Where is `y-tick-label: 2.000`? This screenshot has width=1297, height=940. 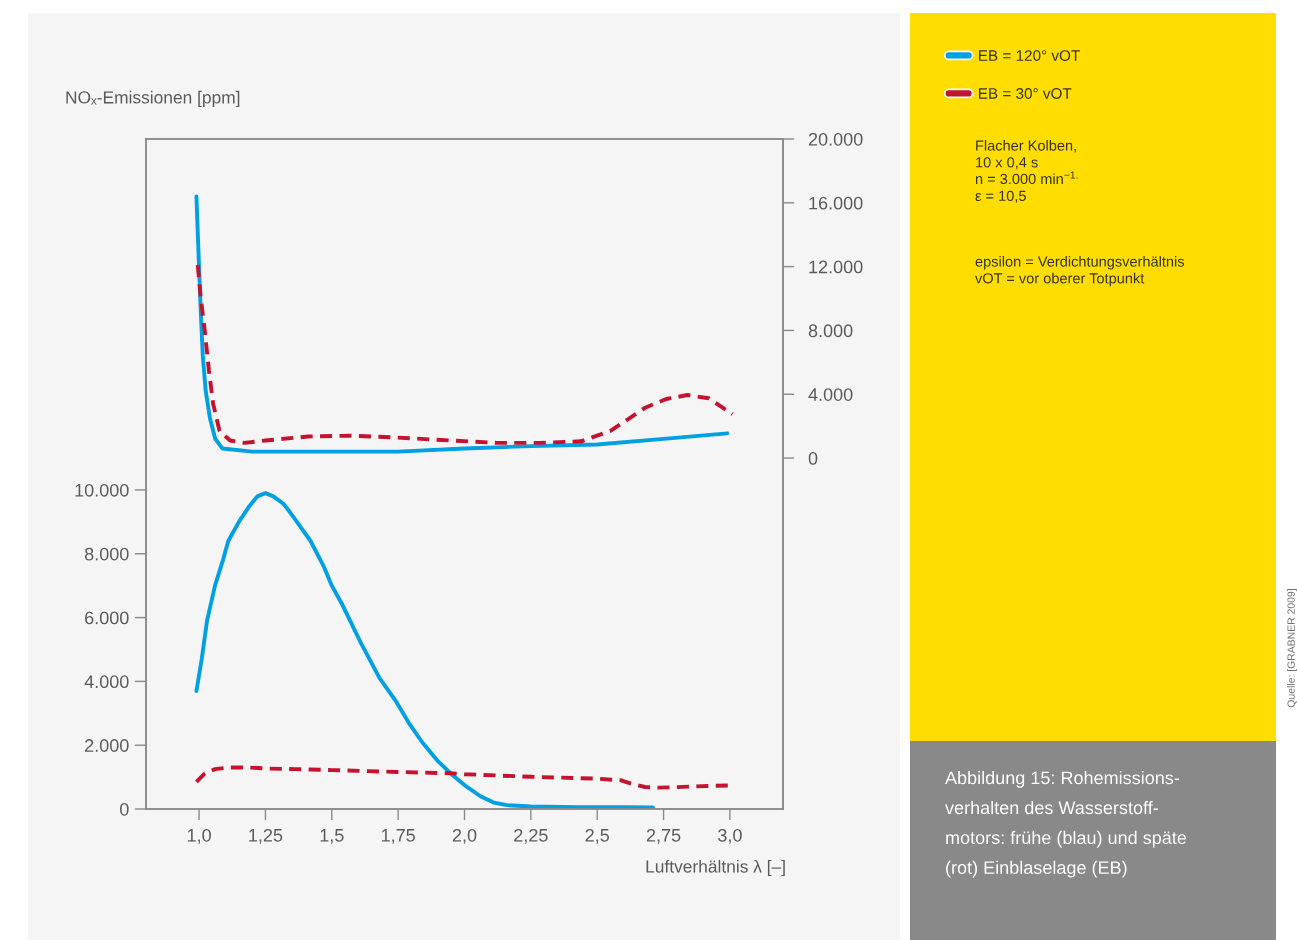
y-tick-label: 2.000 is located at coordinates (107, 745).